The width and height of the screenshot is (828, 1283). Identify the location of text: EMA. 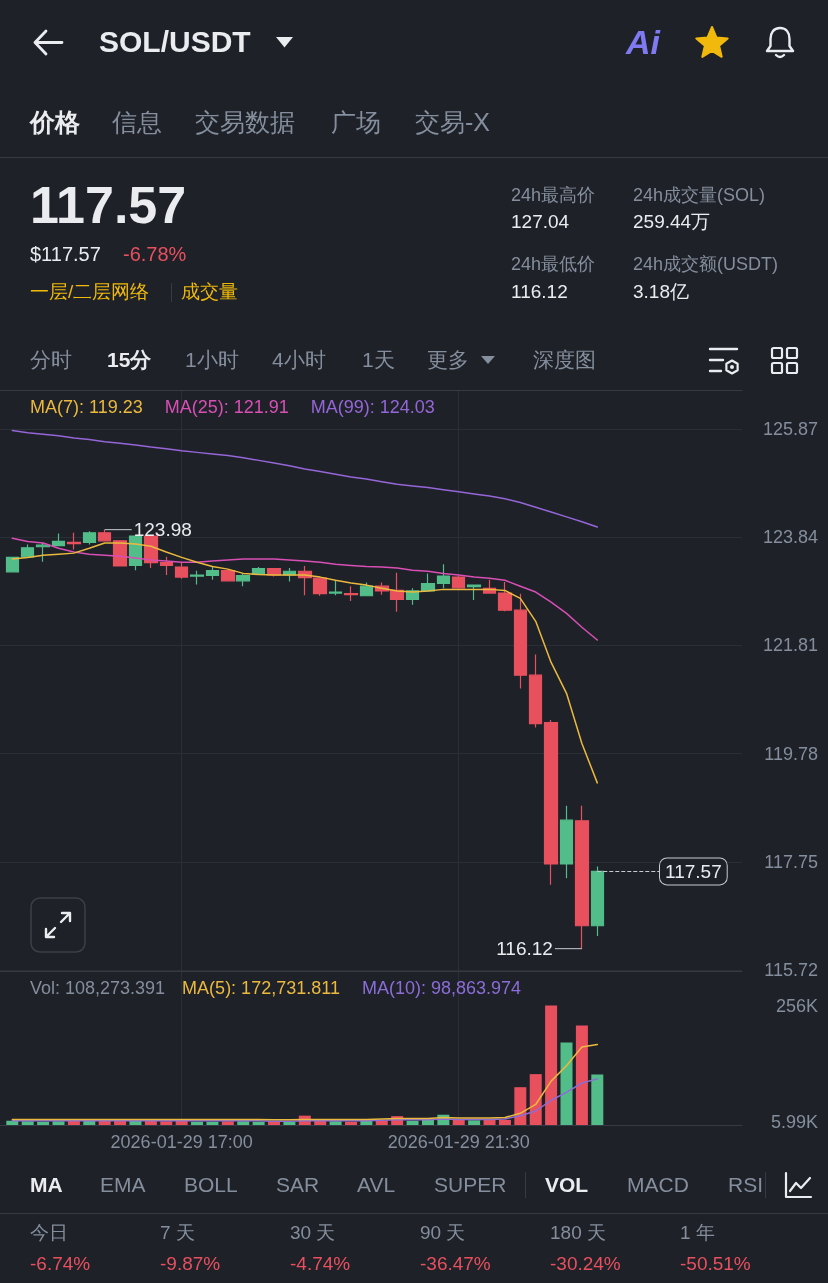
(123, 1185).